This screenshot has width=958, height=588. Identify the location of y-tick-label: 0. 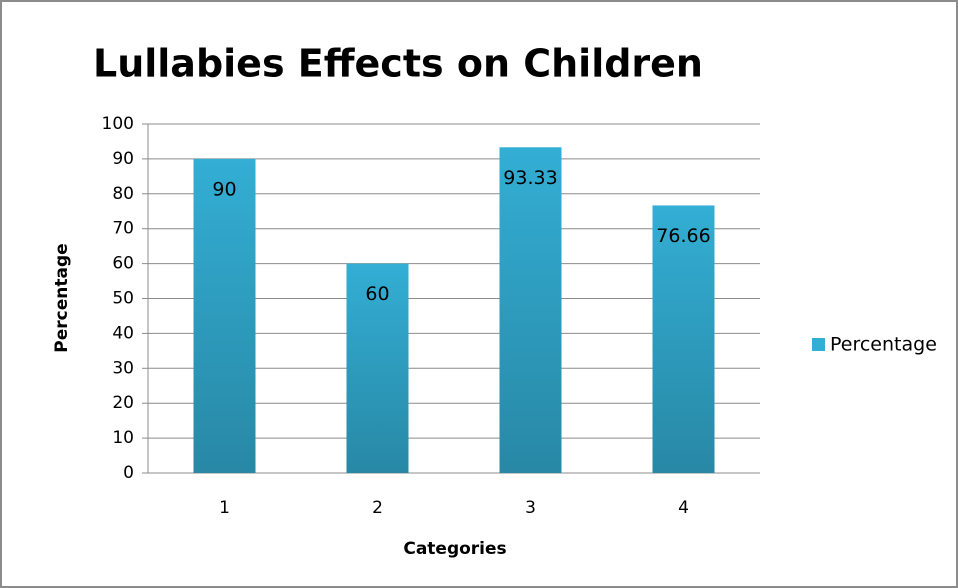
(128, 473).